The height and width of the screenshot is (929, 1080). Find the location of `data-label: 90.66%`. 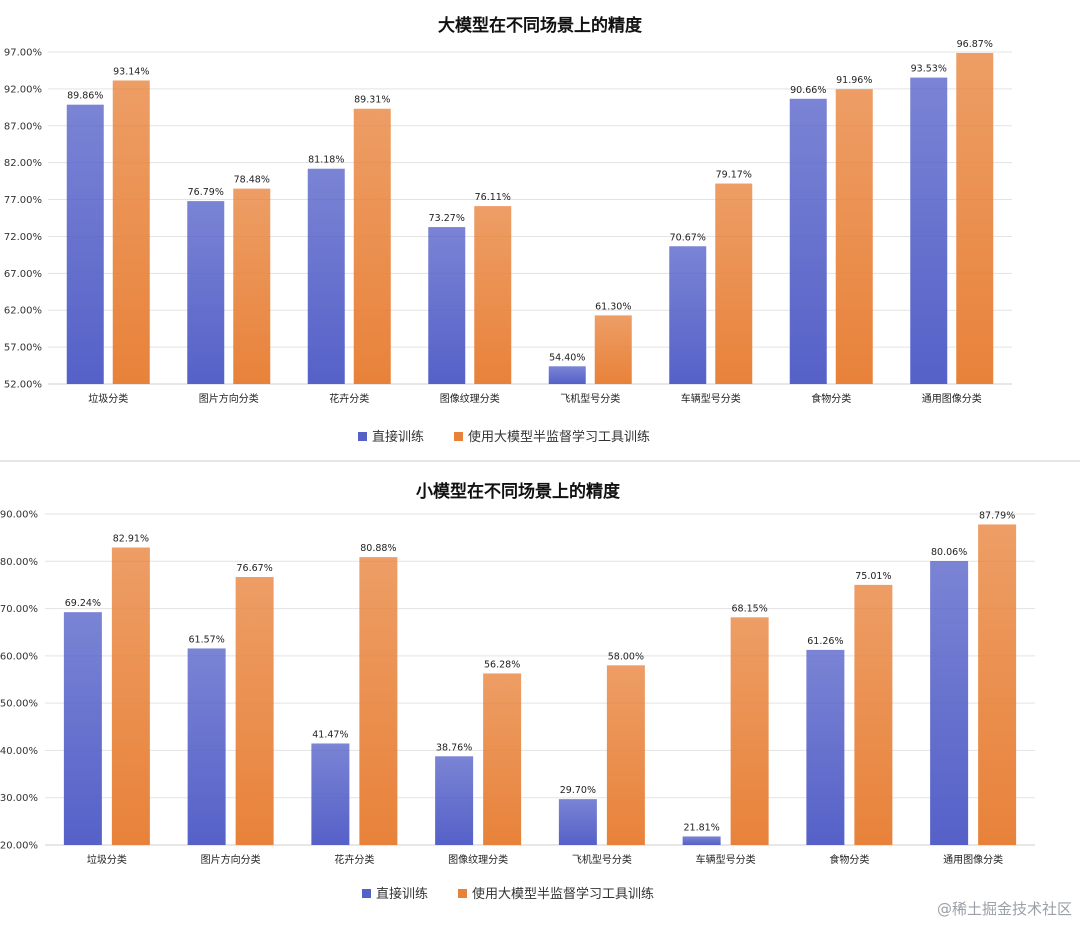

data-label: 90.66% is located at coordinates (808, 90).